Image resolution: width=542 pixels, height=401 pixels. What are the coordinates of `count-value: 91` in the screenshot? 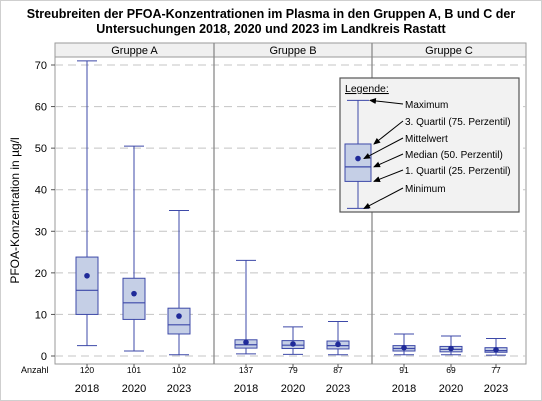 It's located at (404, 370).